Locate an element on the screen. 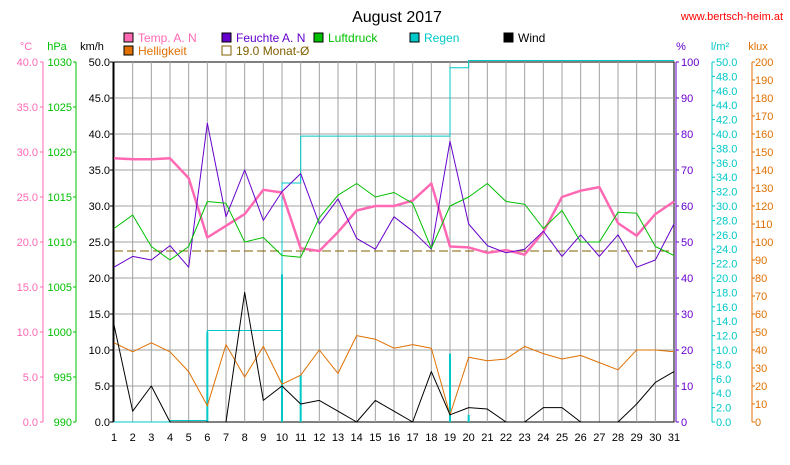 The image size is (790, 465). y-tick-label: 25.0 is located at coordinates (99, 243).